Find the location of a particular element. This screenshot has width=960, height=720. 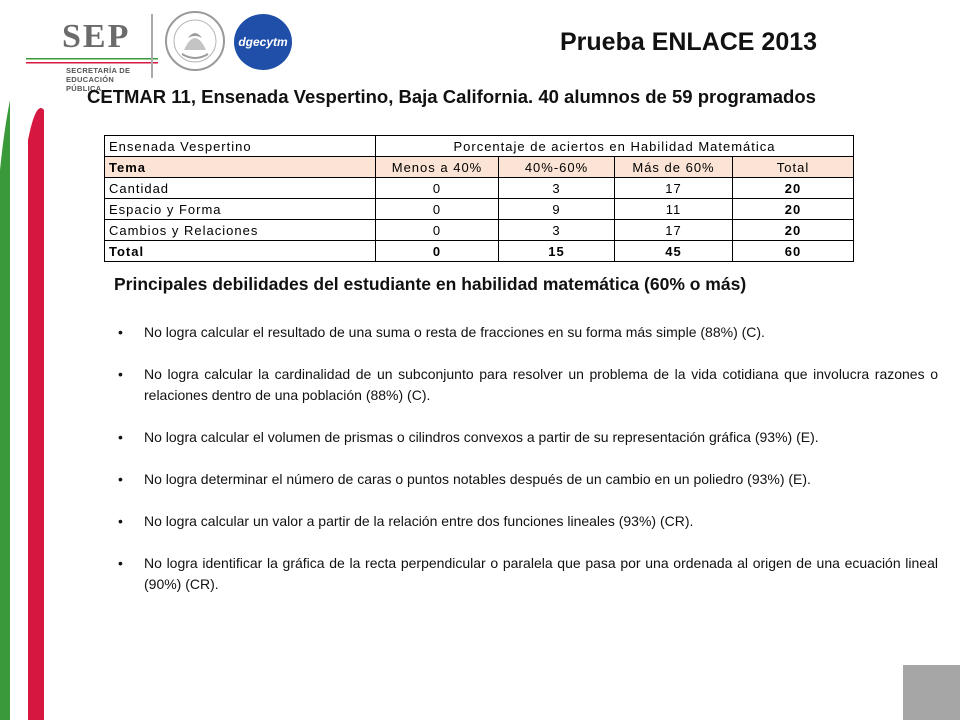

sep-logo-lines is located at coordinates (92, 61).